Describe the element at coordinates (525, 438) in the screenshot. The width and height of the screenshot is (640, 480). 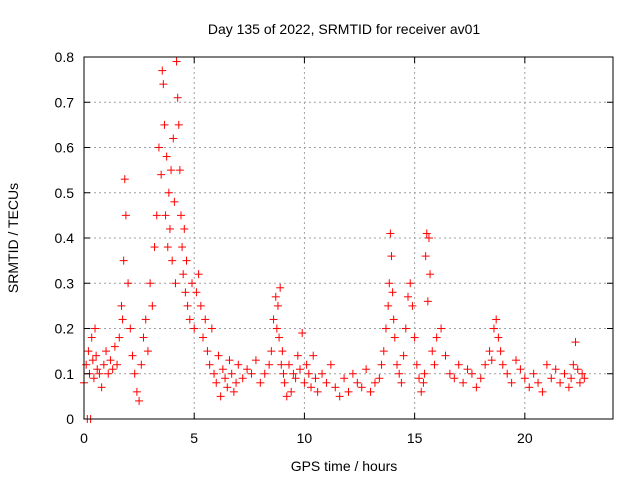
I see `x-tick-label: 20` at that location.